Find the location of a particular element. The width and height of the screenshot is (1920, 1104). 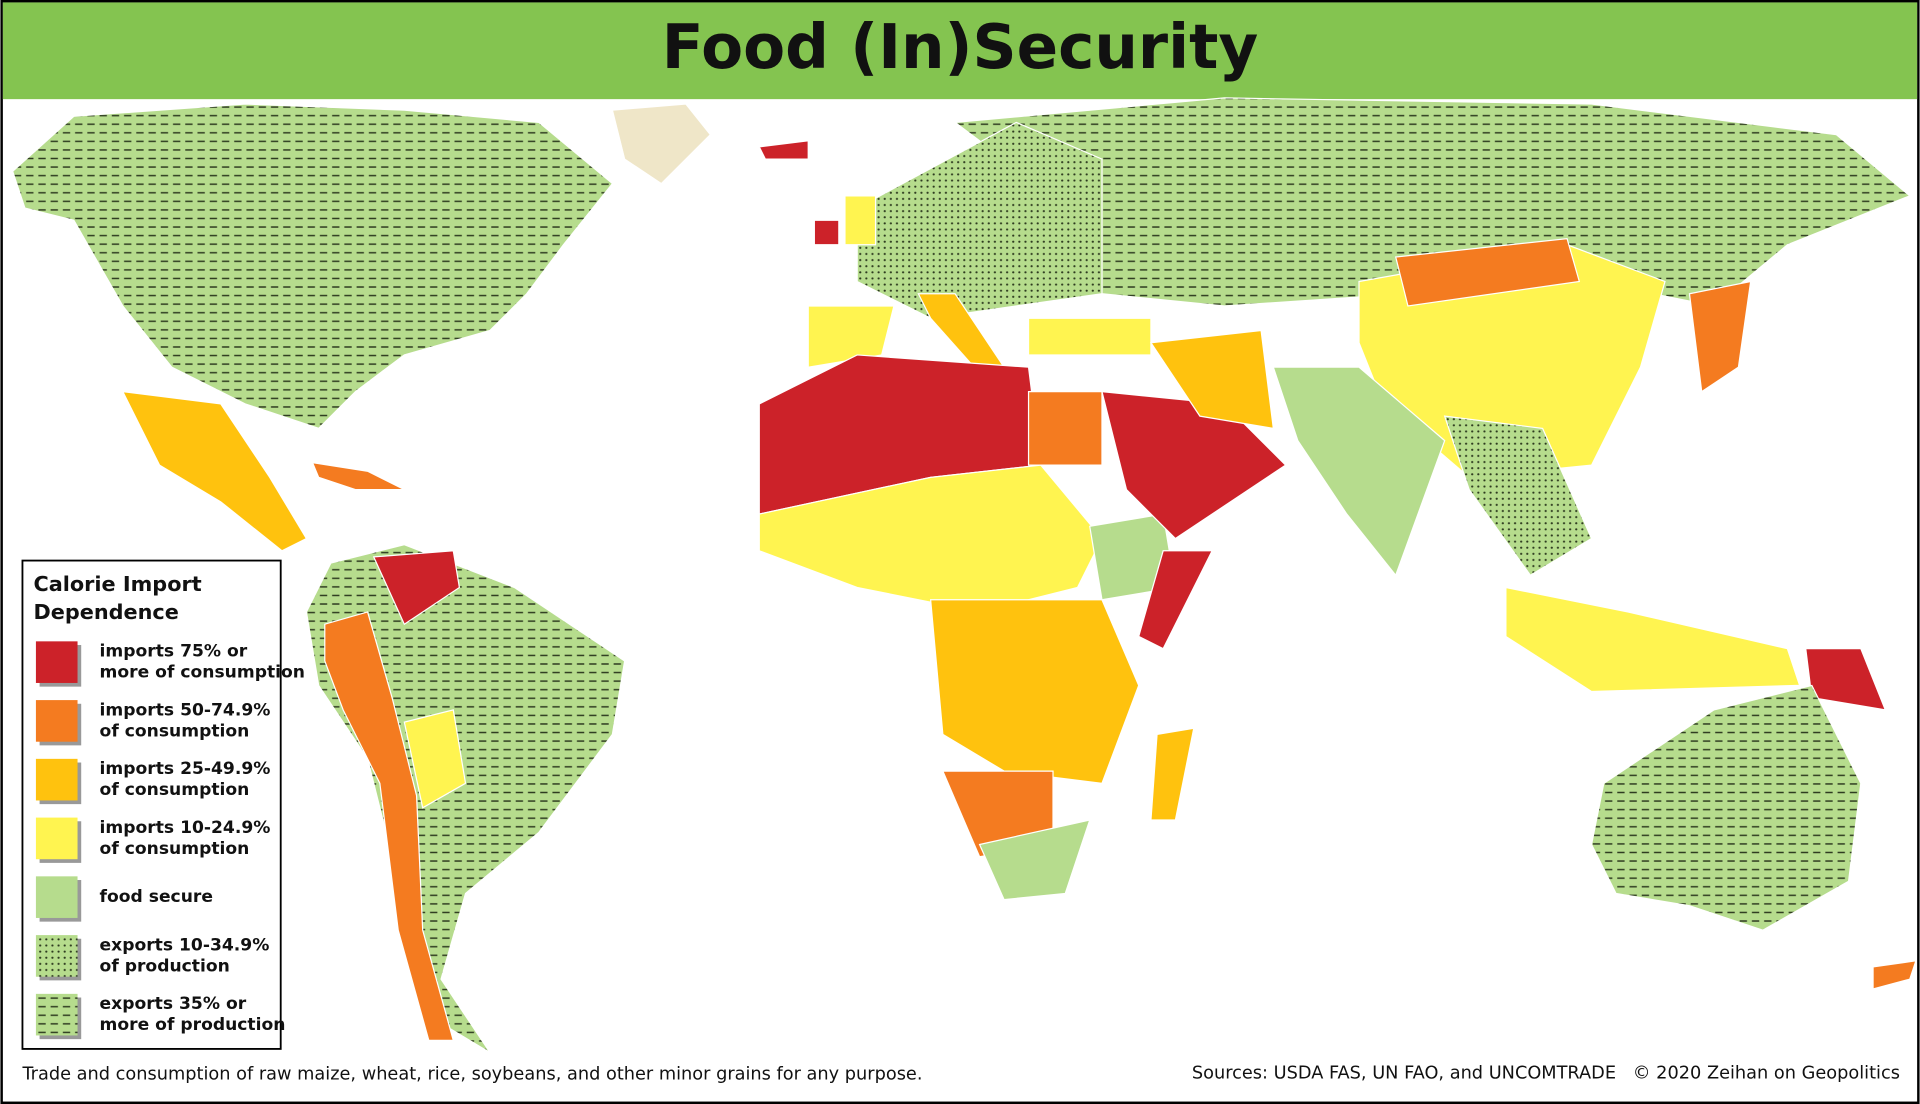

legend-title: Calorie Import is located at coordinates (117, 584).